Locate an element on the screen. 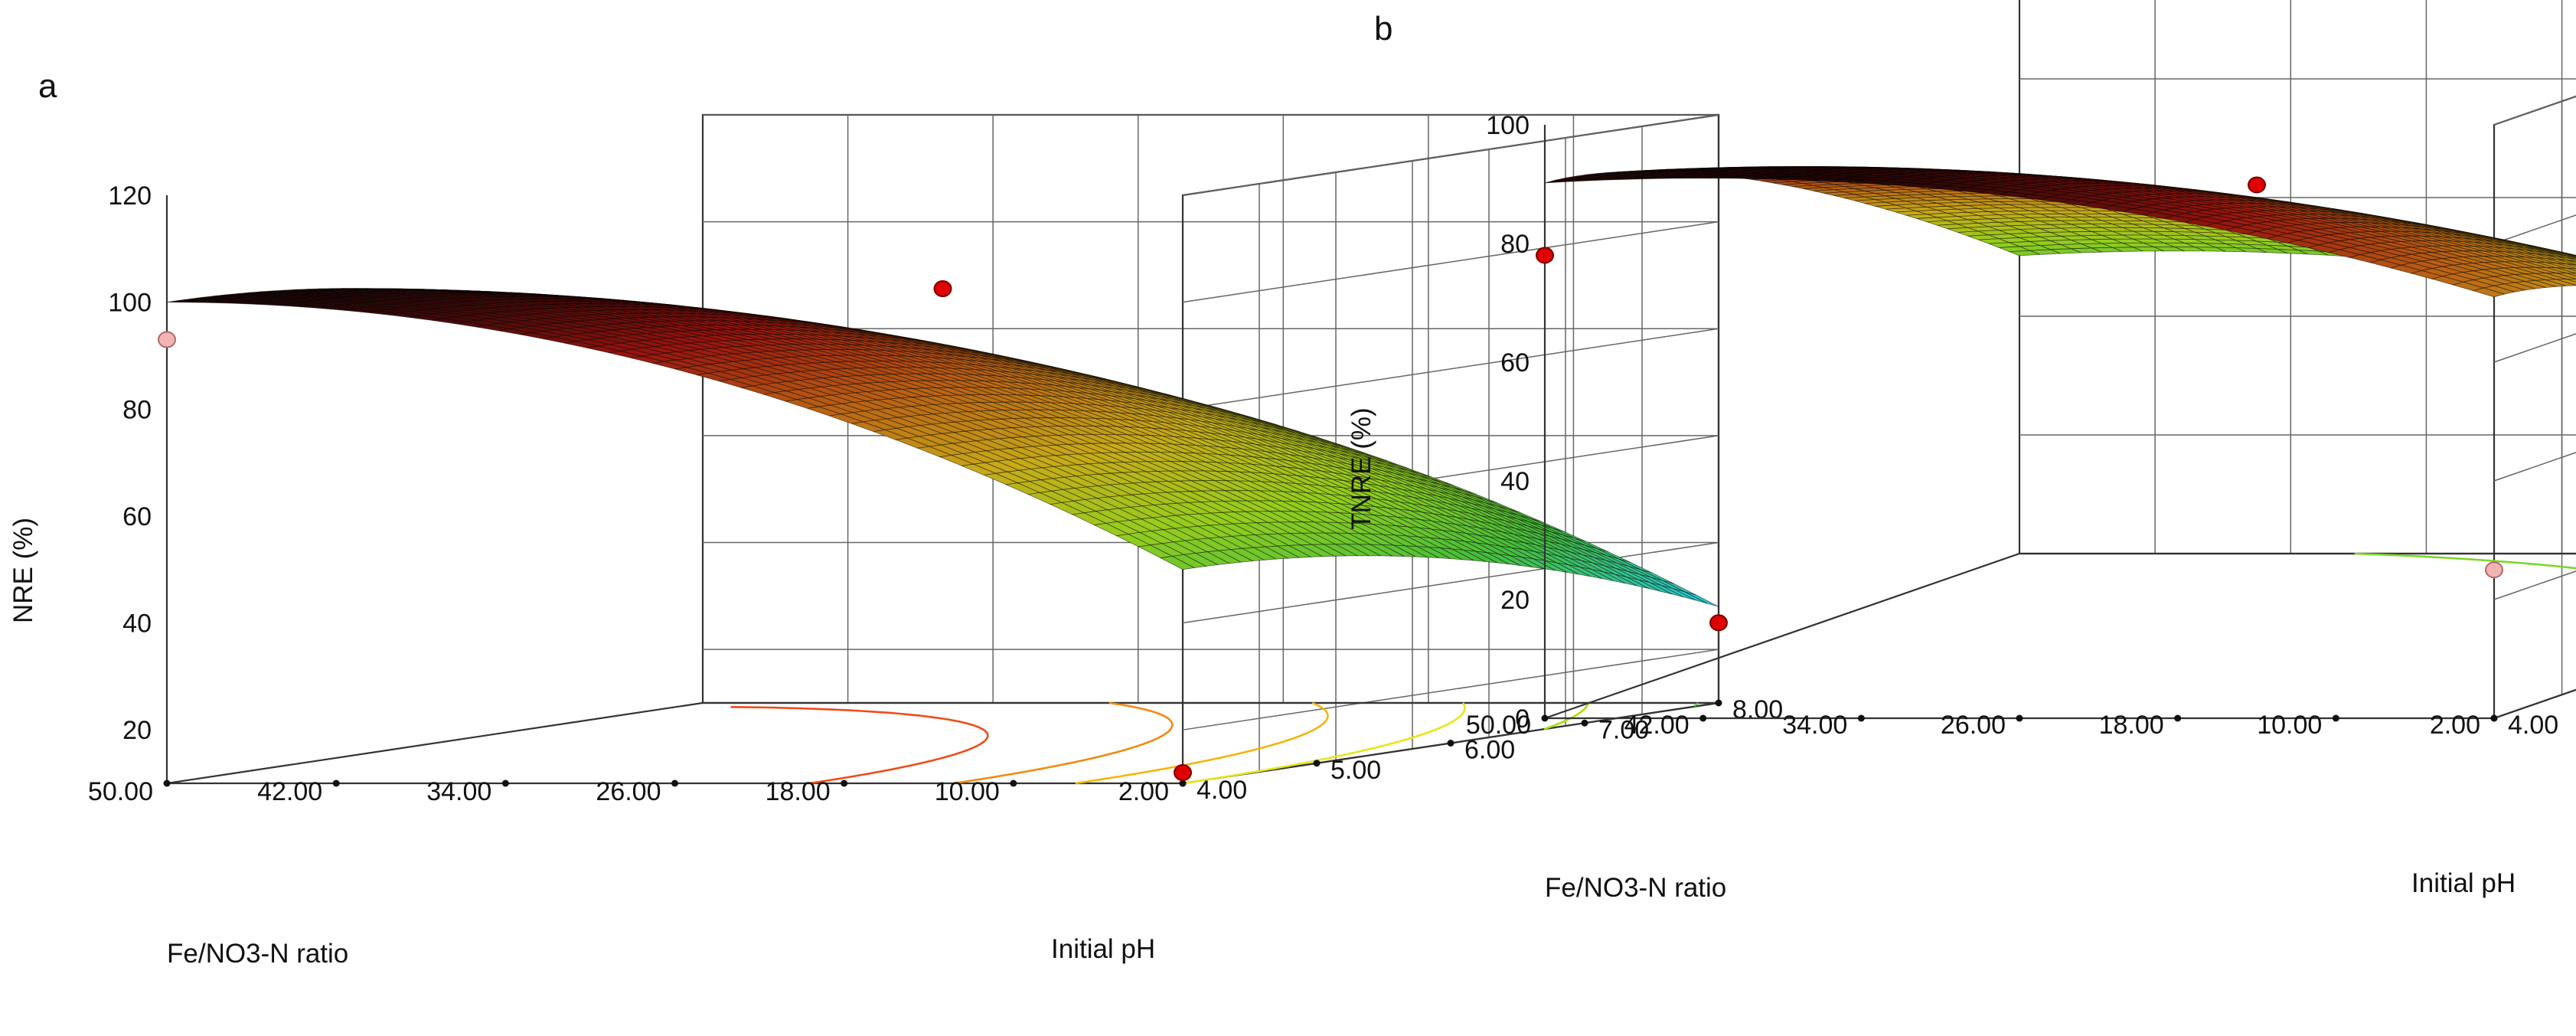  panel-a-label: a is located at coordinates (47, 86).